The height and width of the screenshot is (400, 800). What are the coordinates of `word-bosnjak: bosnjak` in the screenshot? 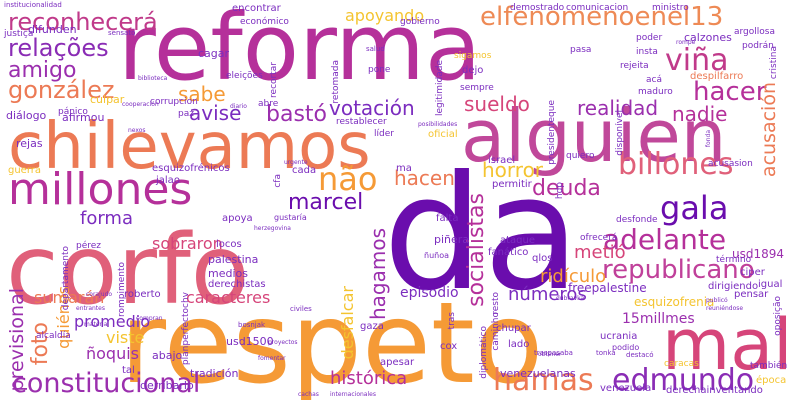 It's located at (252, 325).